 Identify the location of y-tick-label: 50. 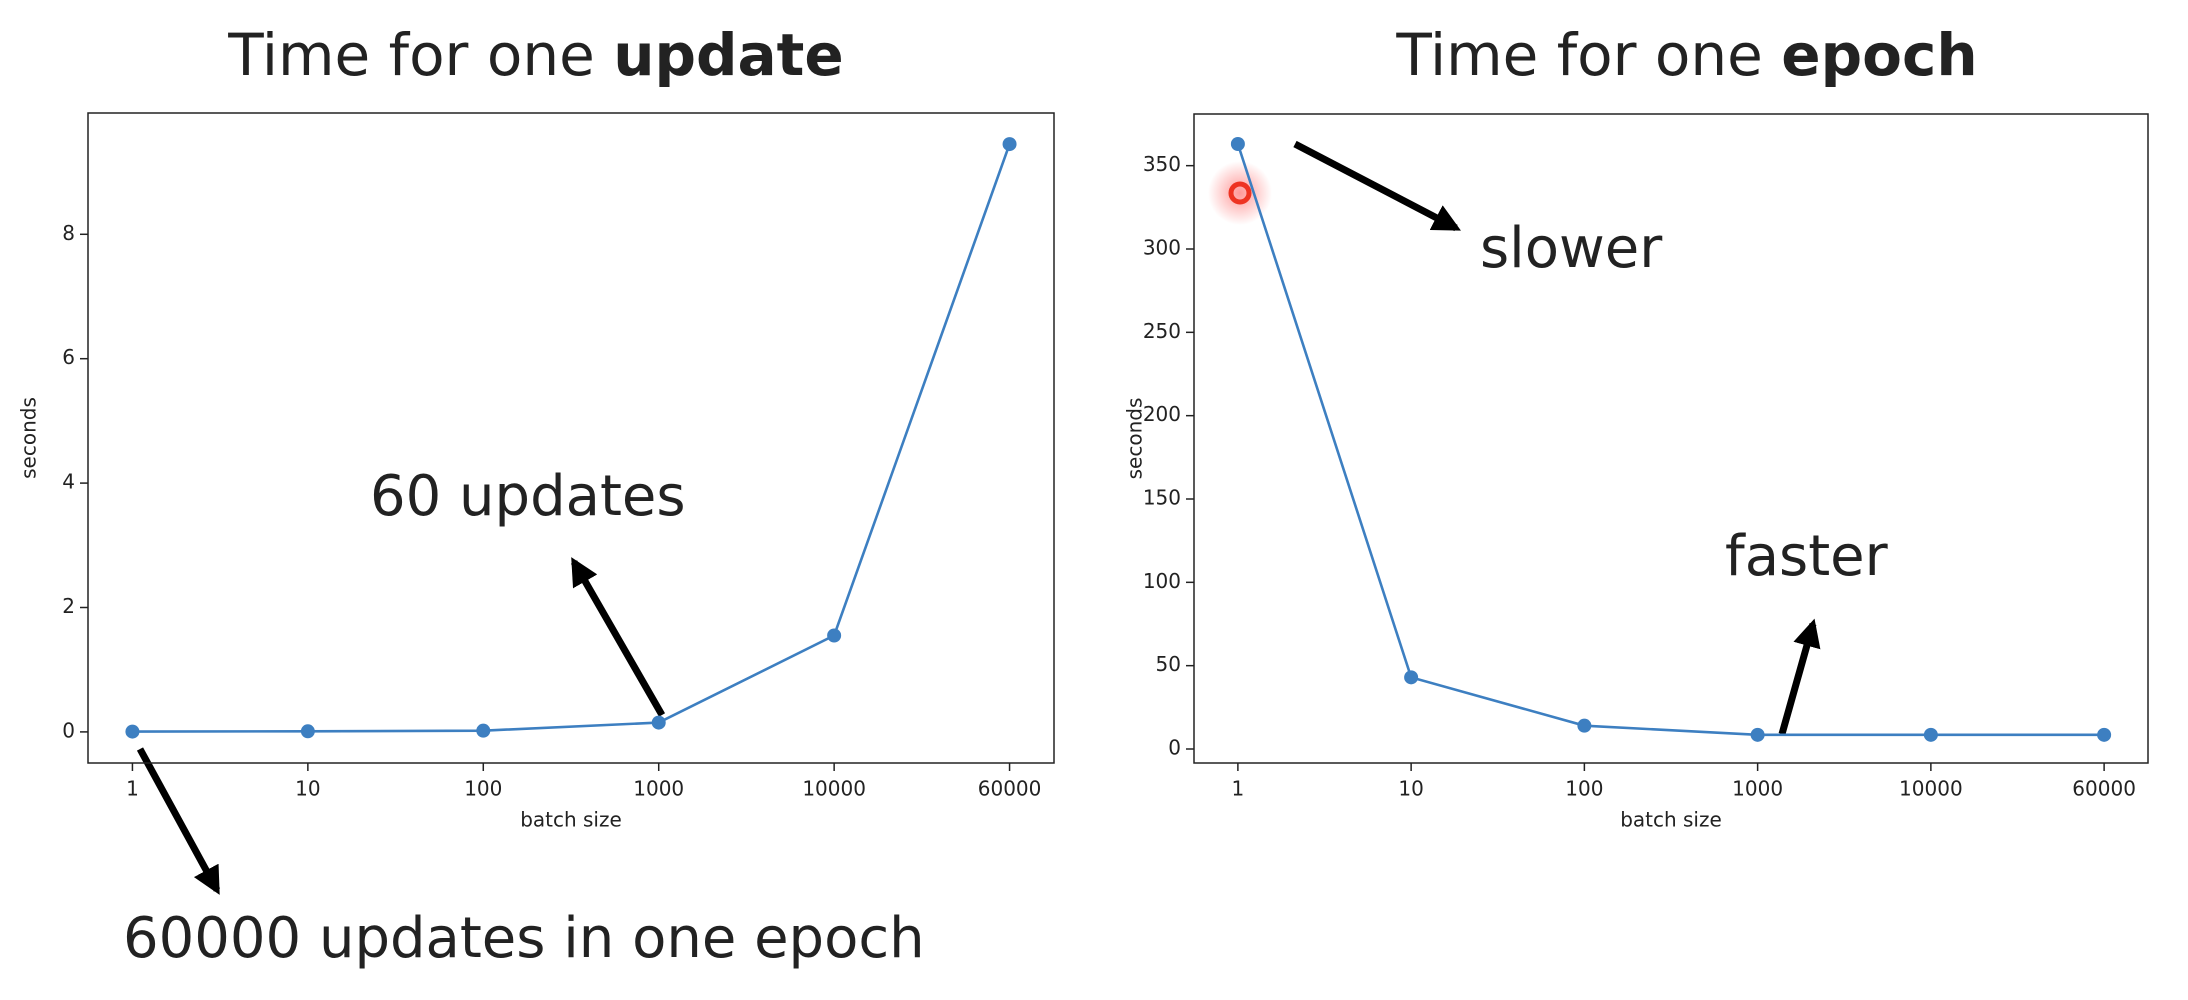
(1168, 664).